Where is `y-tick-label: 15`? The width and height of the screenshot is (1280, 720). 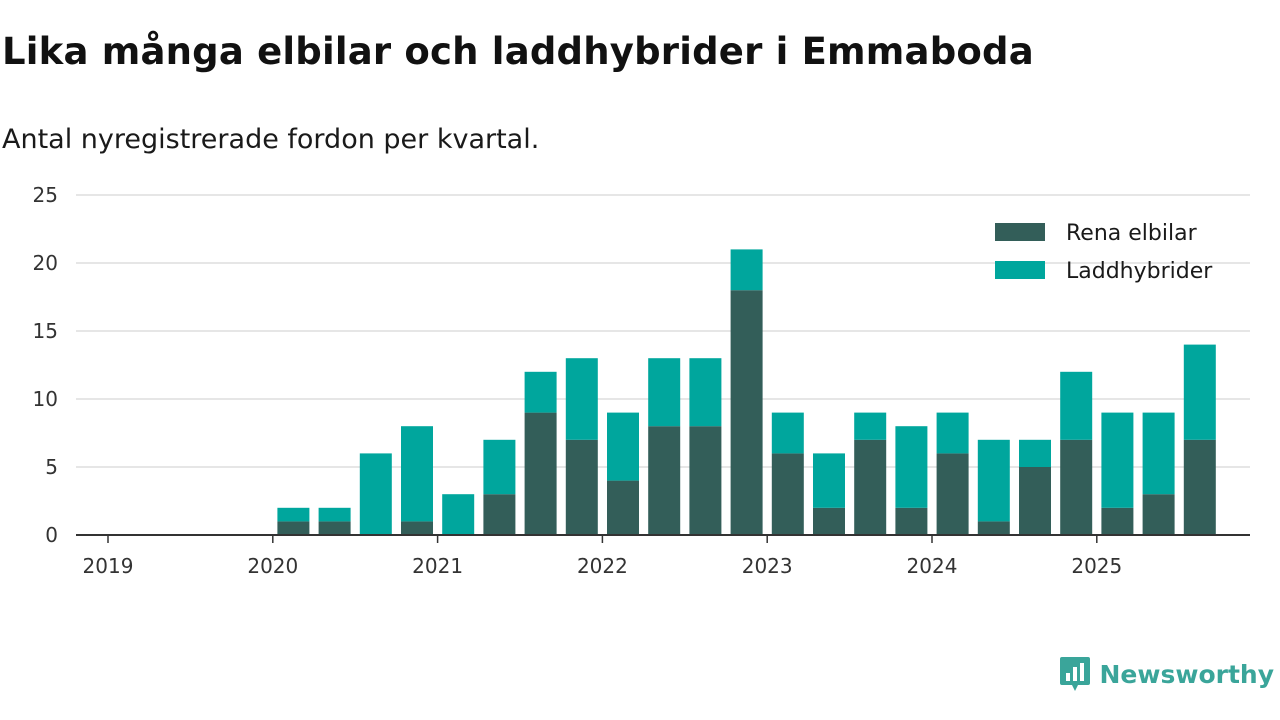 y-tick-label: 15 is located at coordinates (45, 331).